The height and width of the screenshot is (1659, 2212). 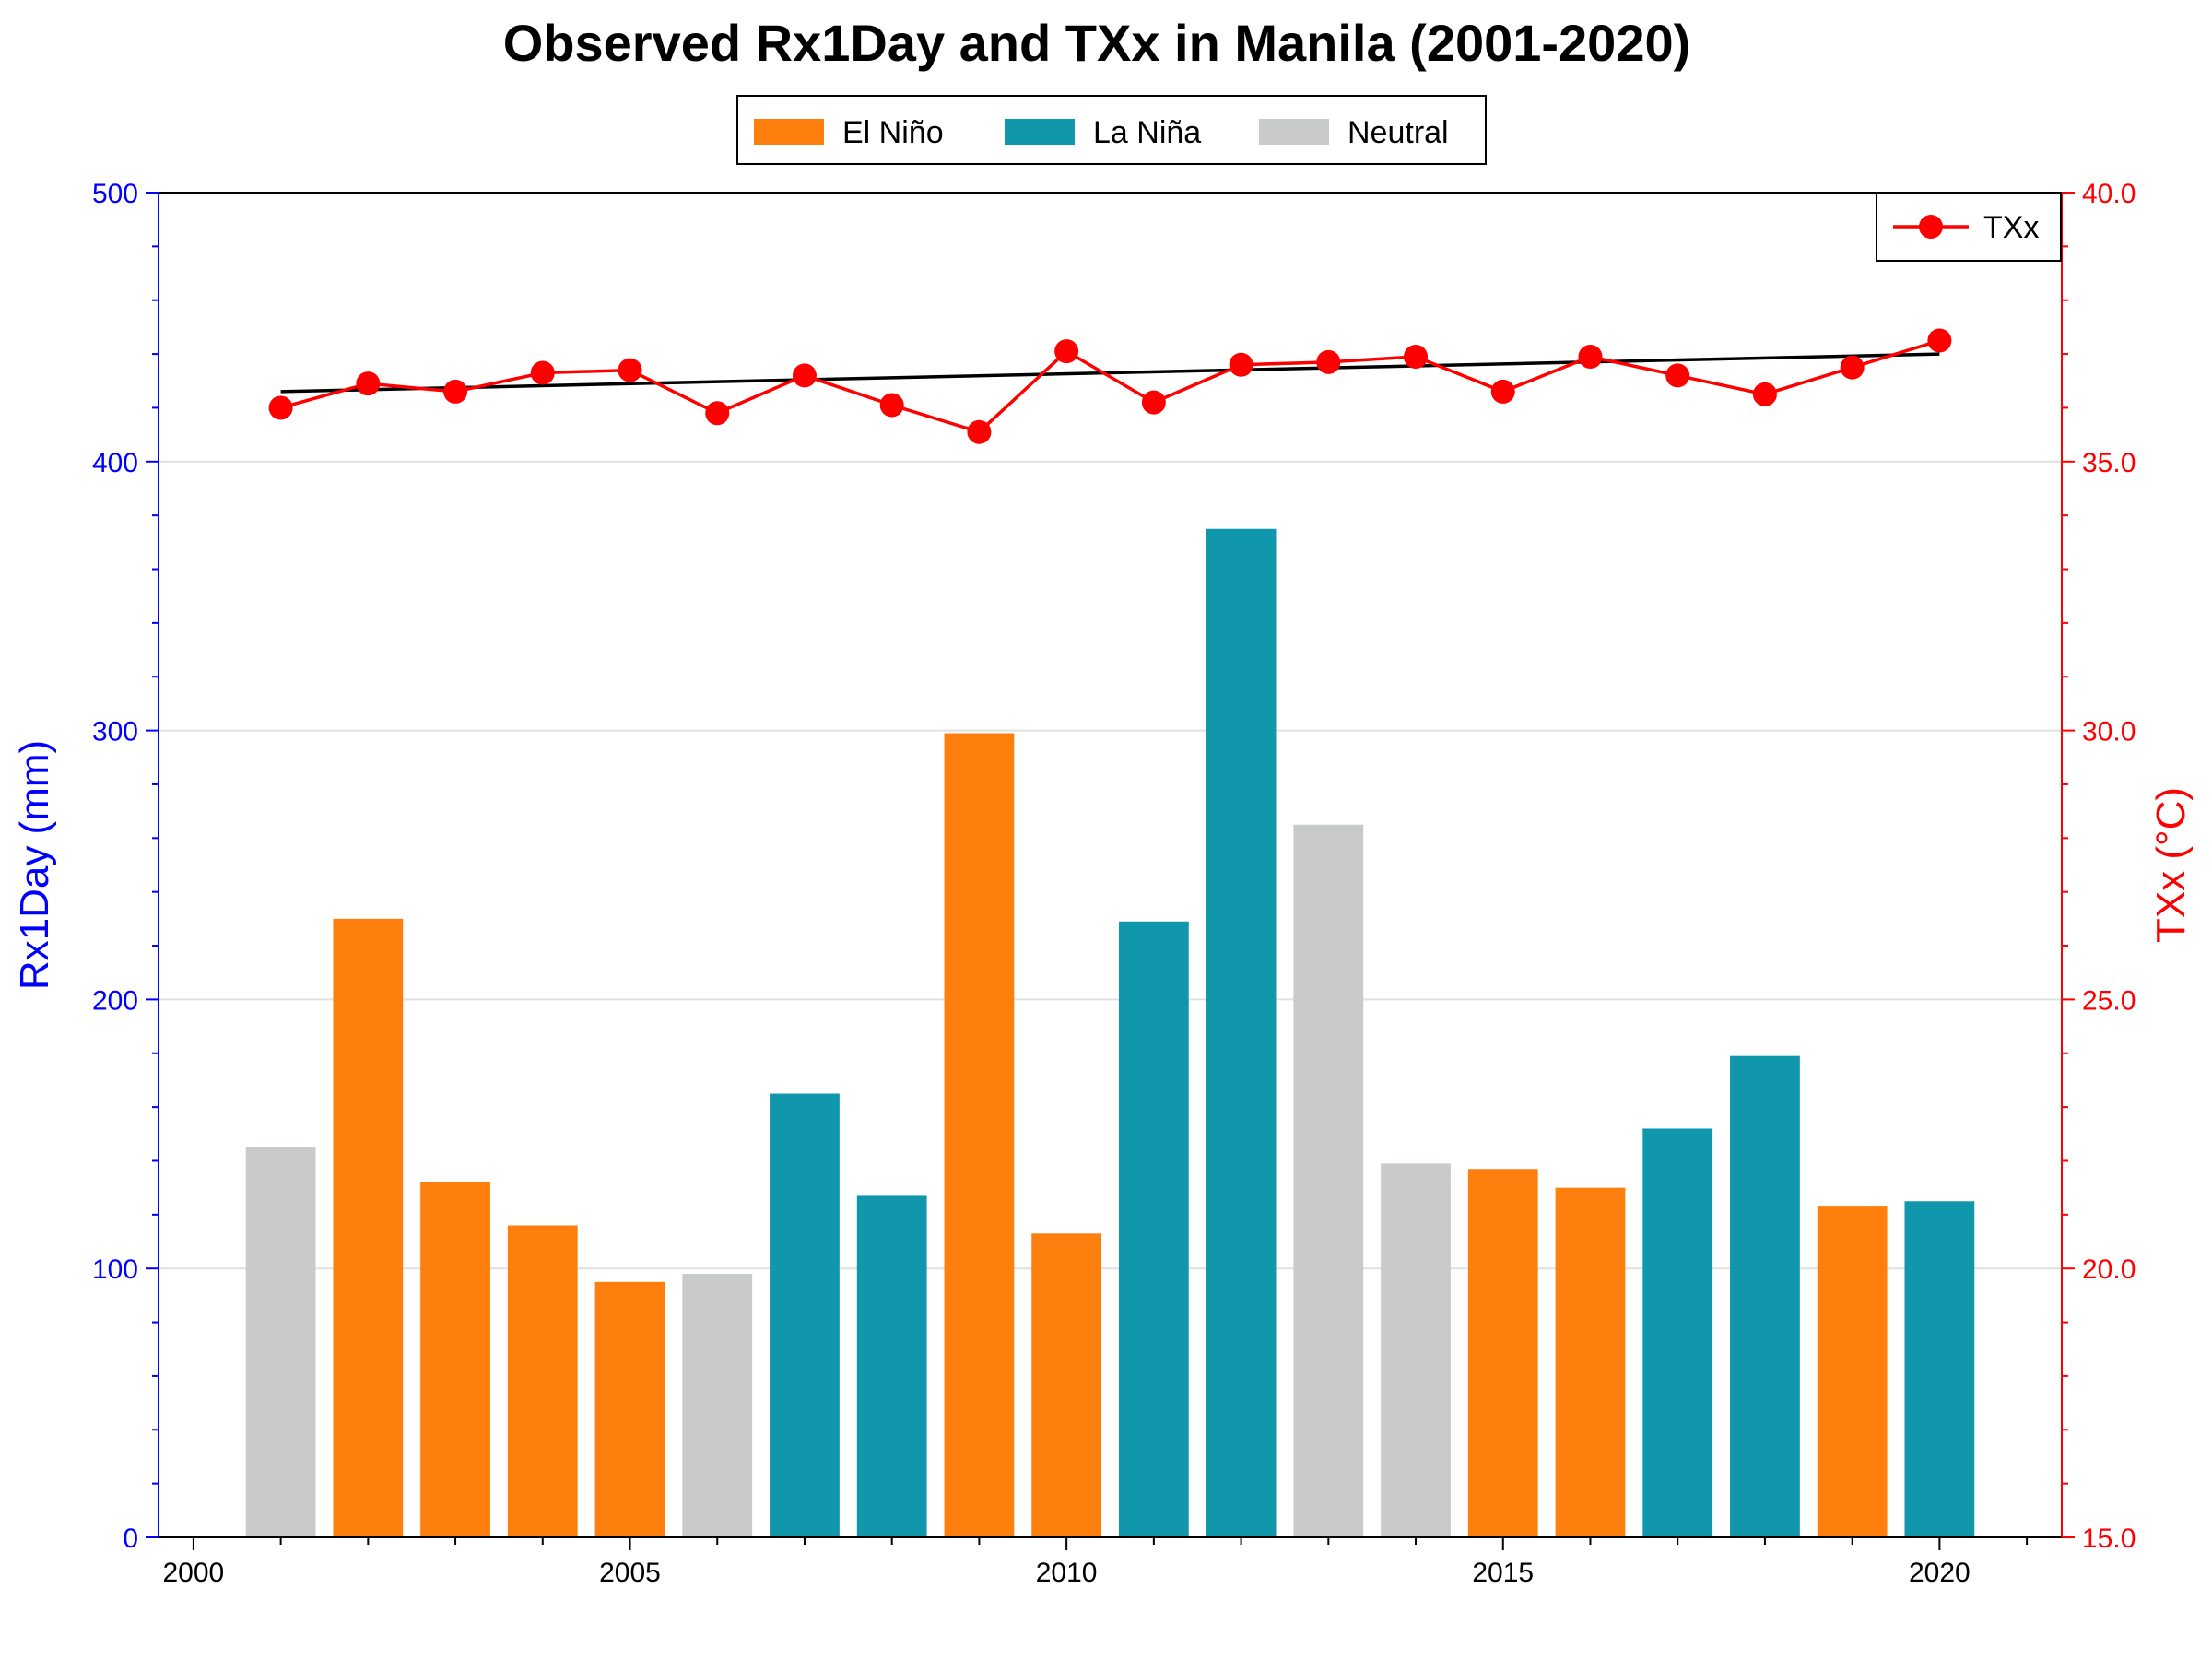 What do you see at coordinates (2099, 866) in the screenshot?
I see `right-y-axis: 15.0 20.0 25.0 30.0 35.0 40.0` at bounding box center [2099, 866].